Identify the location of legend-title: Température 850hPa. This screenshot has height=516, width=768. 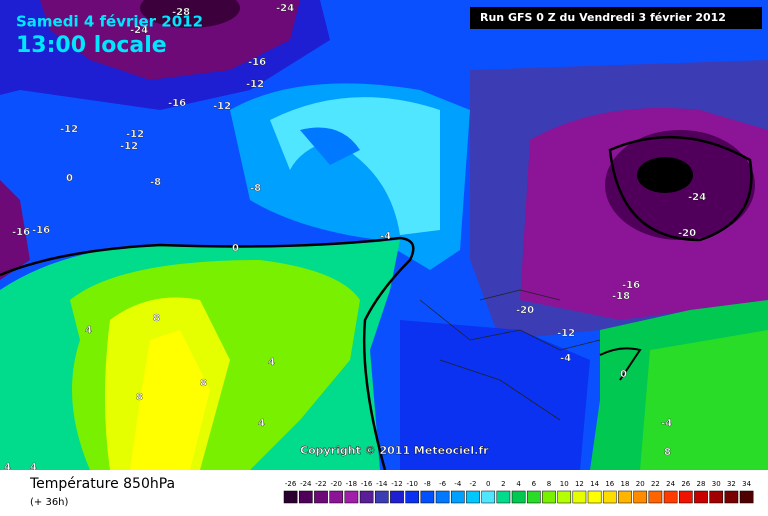
(102, 484).